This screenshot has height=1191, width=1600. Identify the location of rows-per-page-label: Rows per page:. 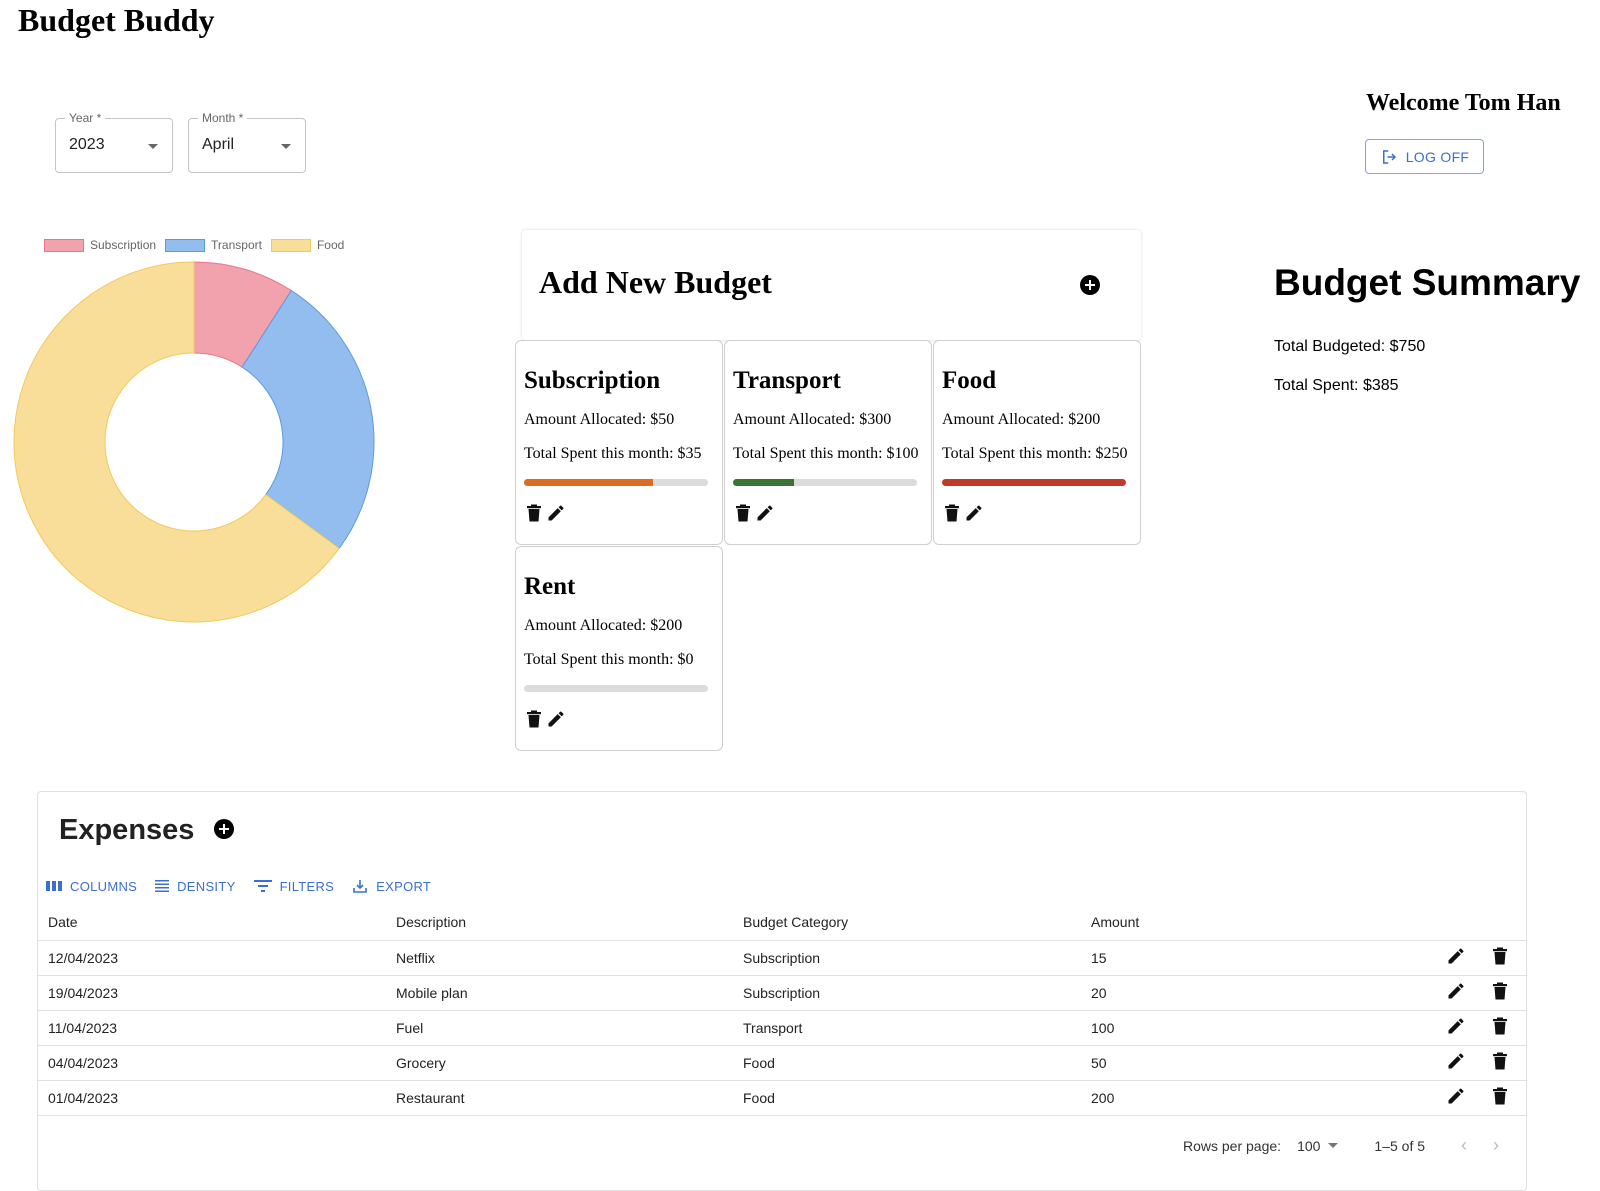
(1232, 1145).